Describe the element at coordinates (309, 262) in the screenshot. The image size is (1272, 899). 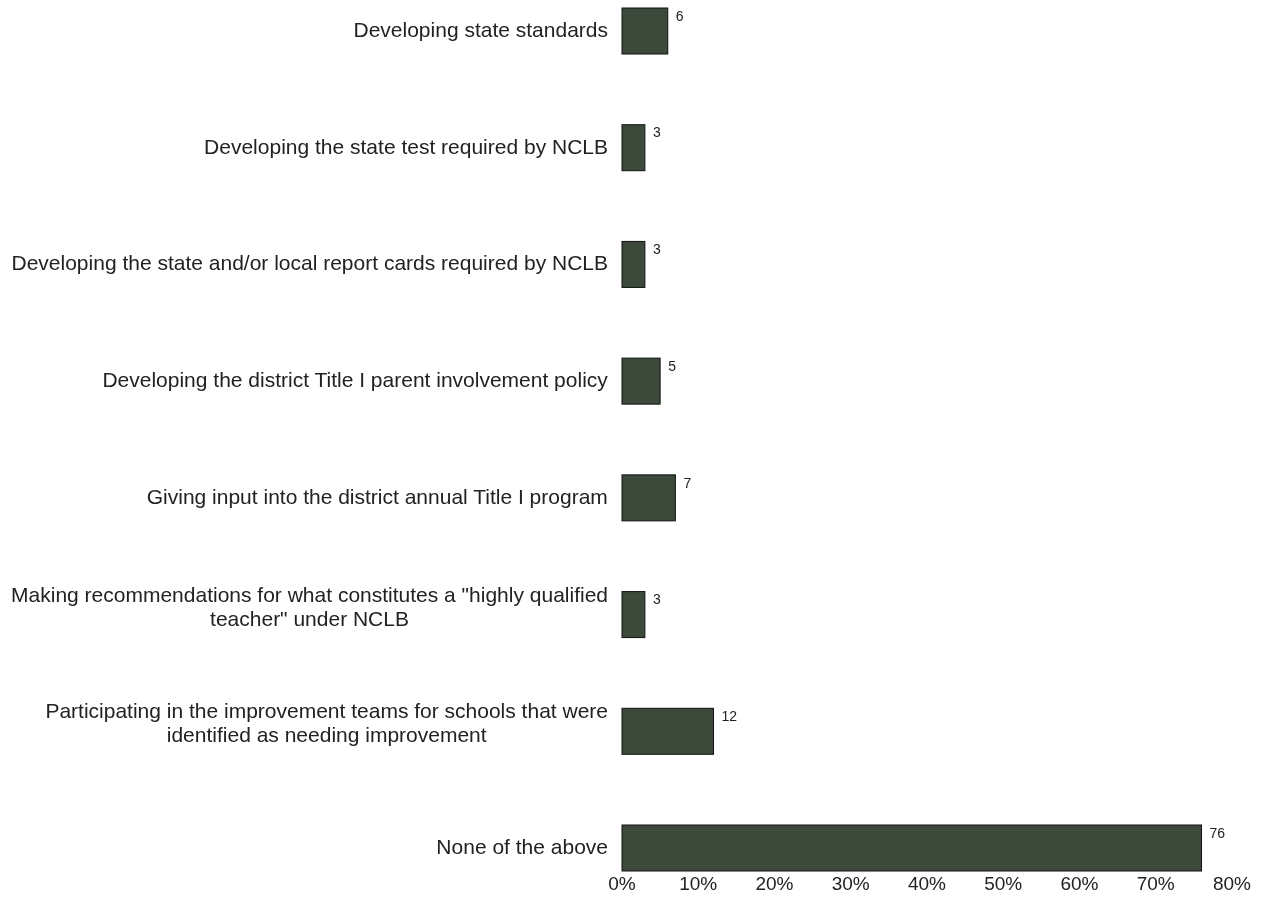
I see `y-tick-label: Developing the state and/or local report cards required by NCLB` at that location.